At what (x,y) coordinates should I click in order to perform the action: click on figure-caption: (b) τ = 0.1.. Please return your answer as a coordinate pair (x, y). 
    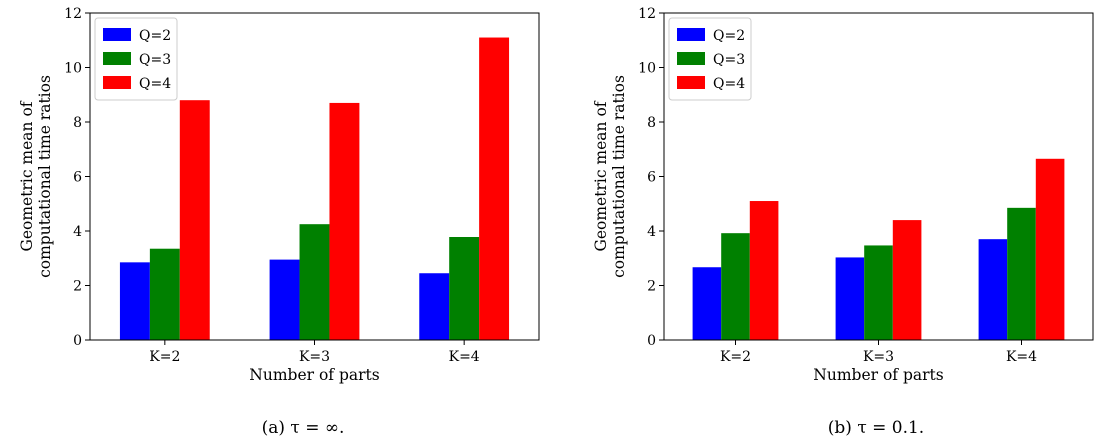
    Looking at the image, I should click on (876, 428).